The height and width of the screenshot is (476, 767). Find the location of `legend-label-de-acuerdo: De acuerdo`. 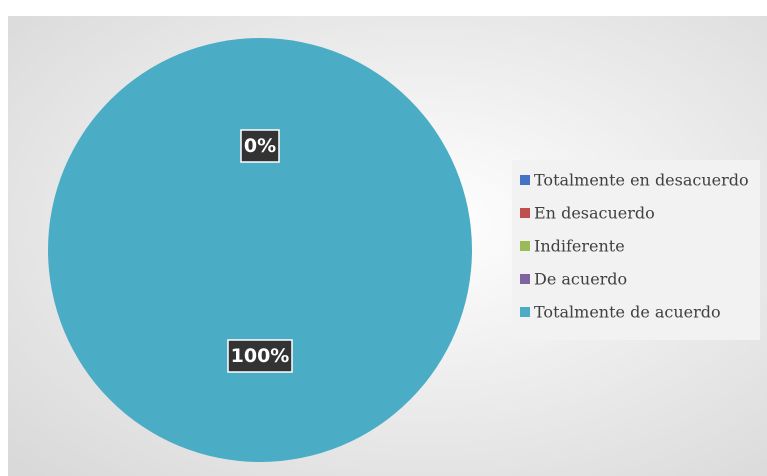

legend-label-de-acuerdo: De acuerdo is located at coordinates (580, 279).